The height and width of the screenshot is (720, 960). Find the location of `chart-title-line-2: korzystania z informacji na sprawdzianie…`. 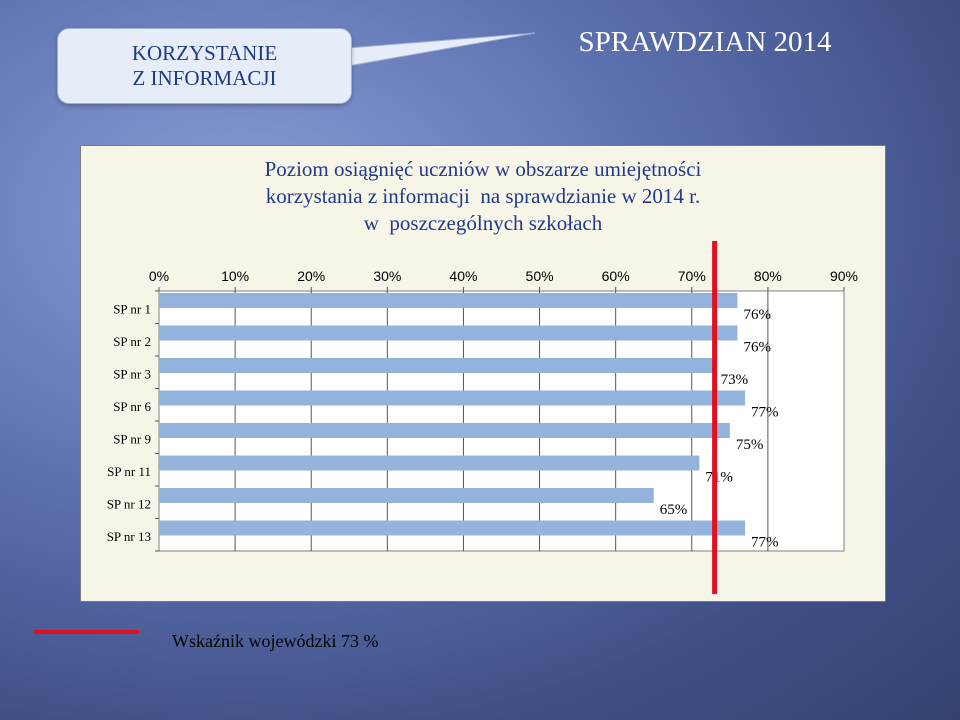

chart-title-line-2: korzystania z informacji na sprawdzianie… is located at coordinates (483, 196).